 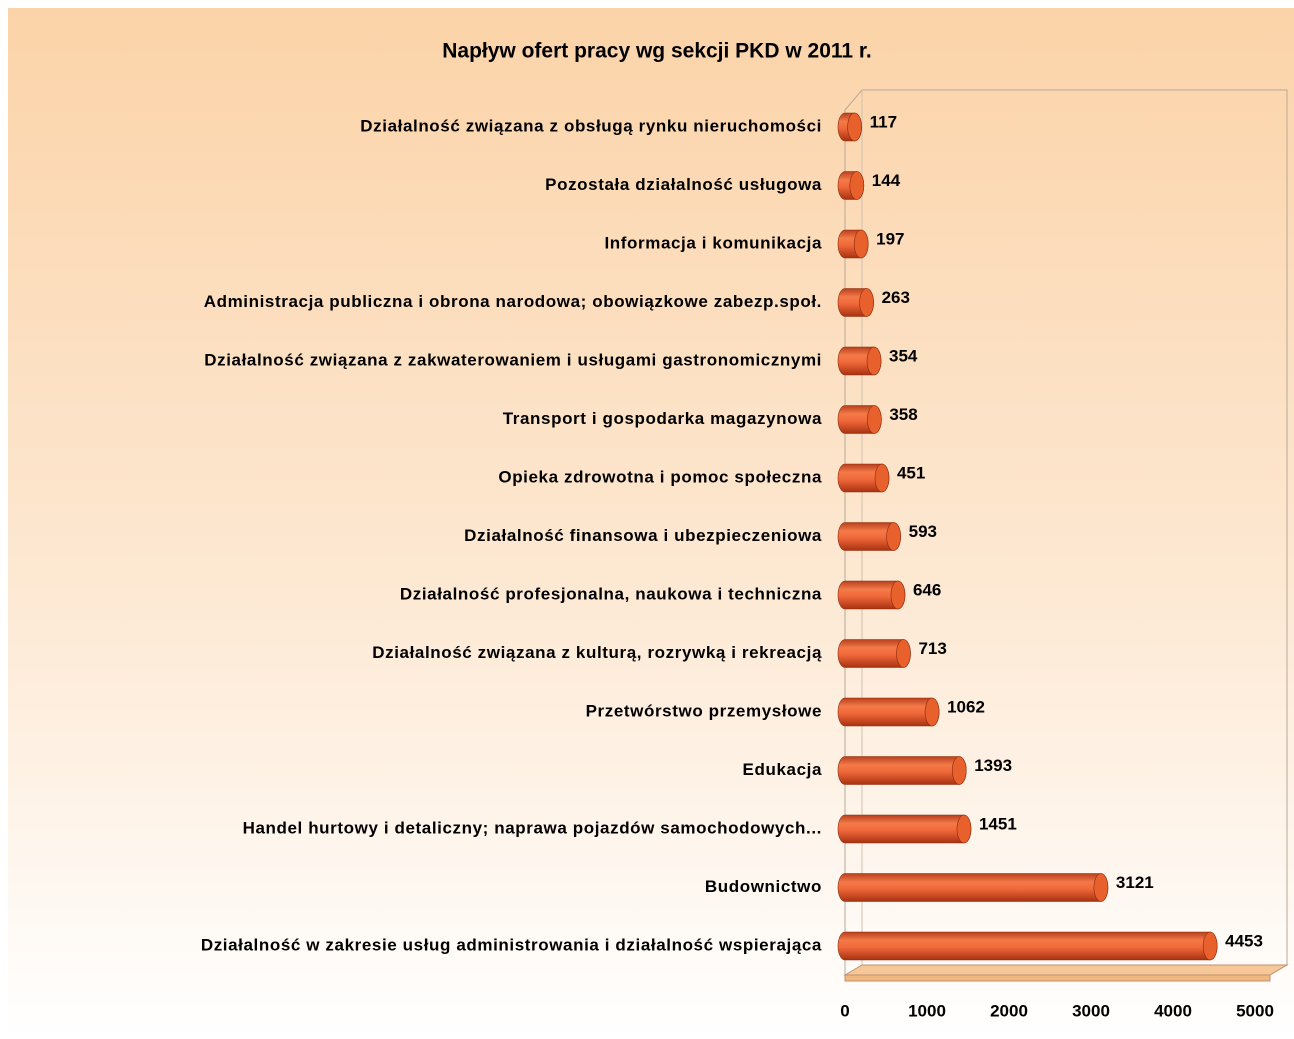 I want to click on x-tick-label: 5000, so click(x=1255, y=1010).